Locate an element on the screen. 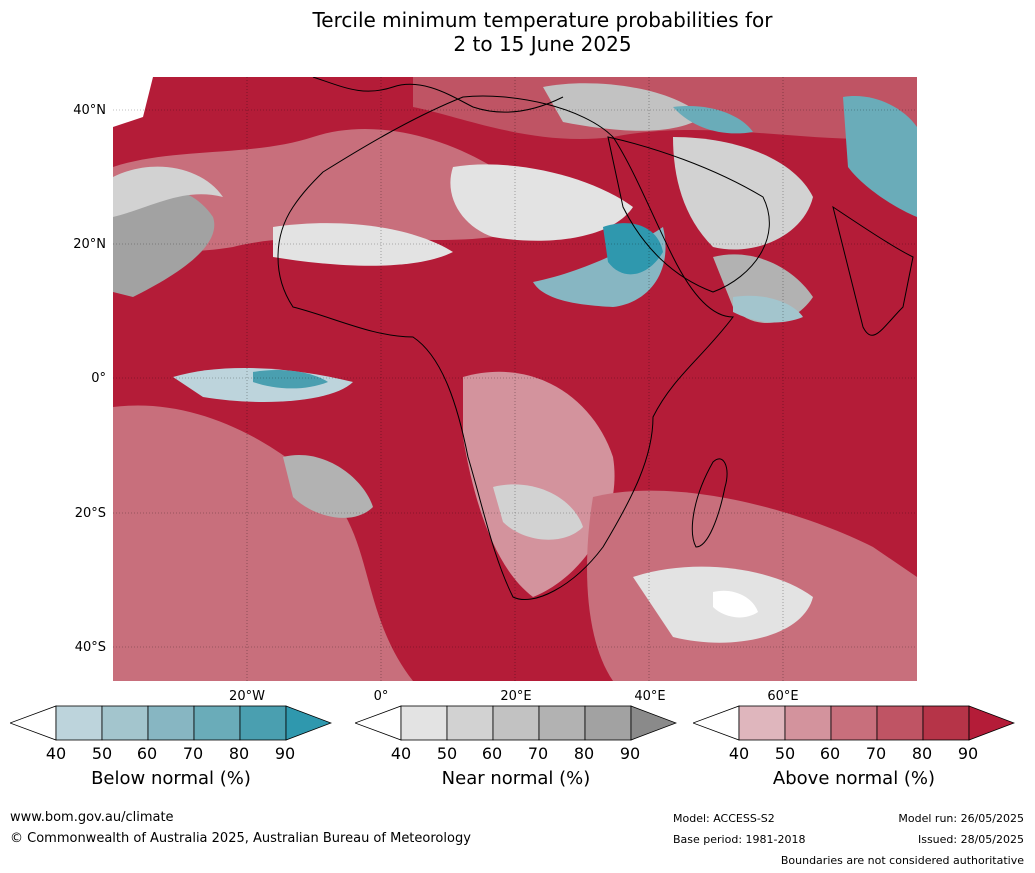  near-normal-colorbar is located at coordinates (516, 723).